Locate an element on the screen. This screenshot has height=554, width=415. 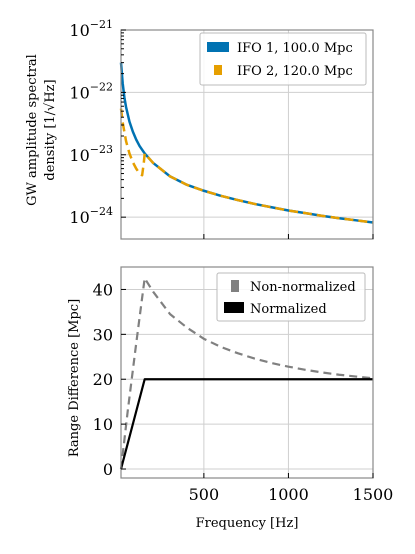
range-y-axis-label: Range Difference [Mpc] is located at coordinates (74, 378).